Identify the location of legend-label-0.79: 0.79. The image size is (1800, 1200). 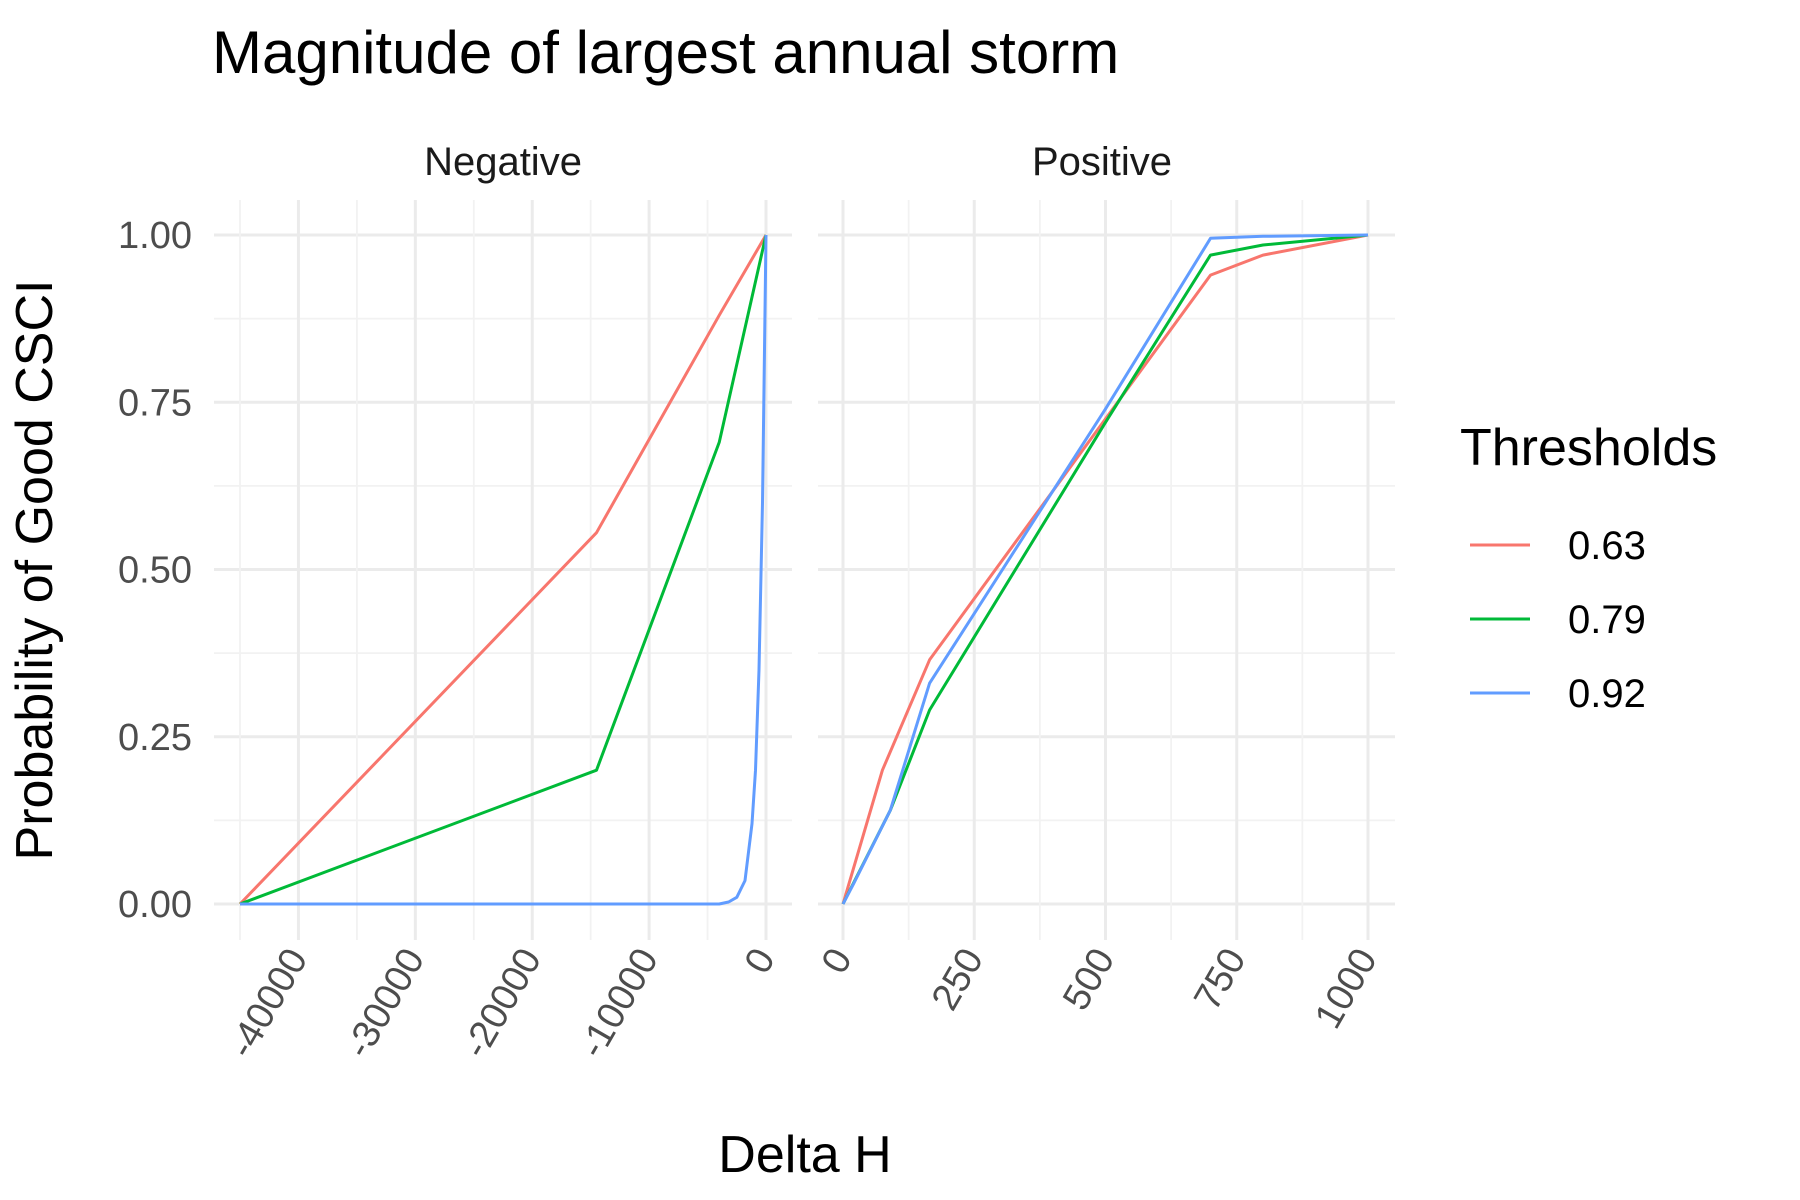
(1607, 620).